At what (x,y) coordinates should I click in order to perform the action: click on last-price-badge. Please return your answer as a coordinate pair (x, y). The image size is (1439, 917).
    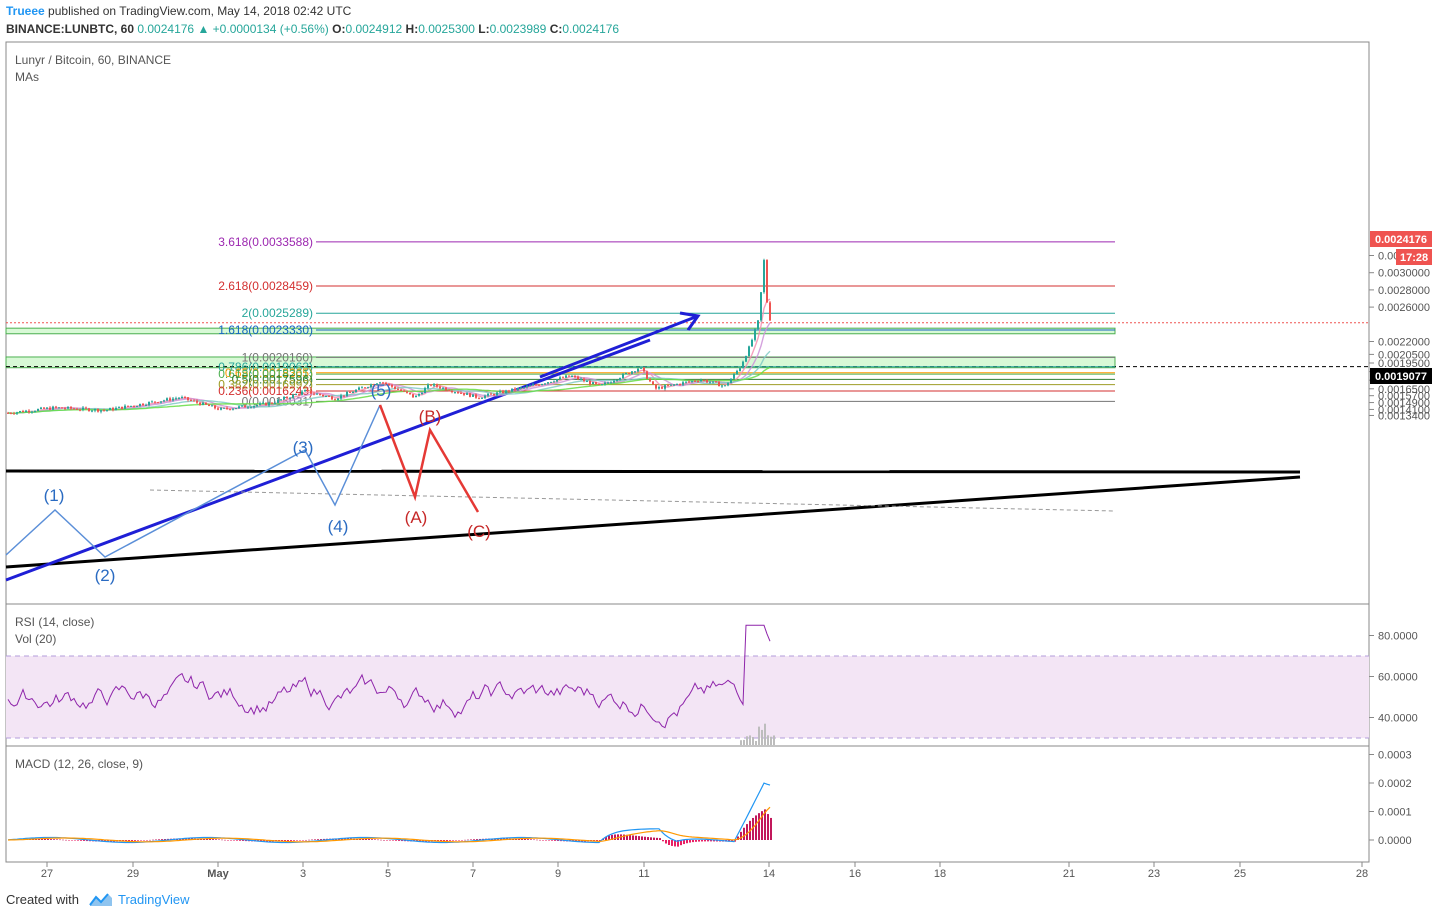
    Looking at the image, I should click on (1401, 239).